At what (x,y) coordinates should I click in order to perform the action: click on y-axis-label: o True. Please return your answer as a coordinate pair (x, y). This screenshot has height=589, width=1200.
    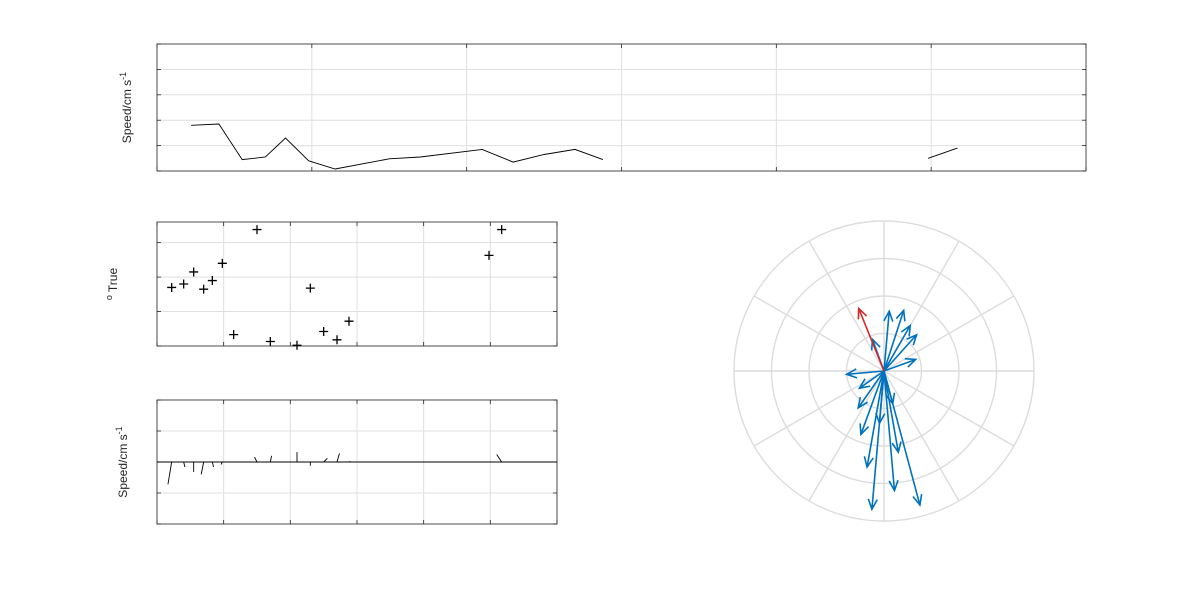
    Looking at the image, I should click on (112, 284).